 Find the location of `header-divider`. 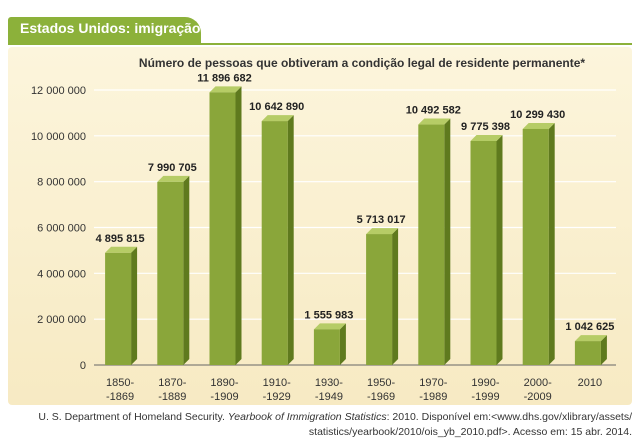

header-divider is located at coordinates (320, 44).